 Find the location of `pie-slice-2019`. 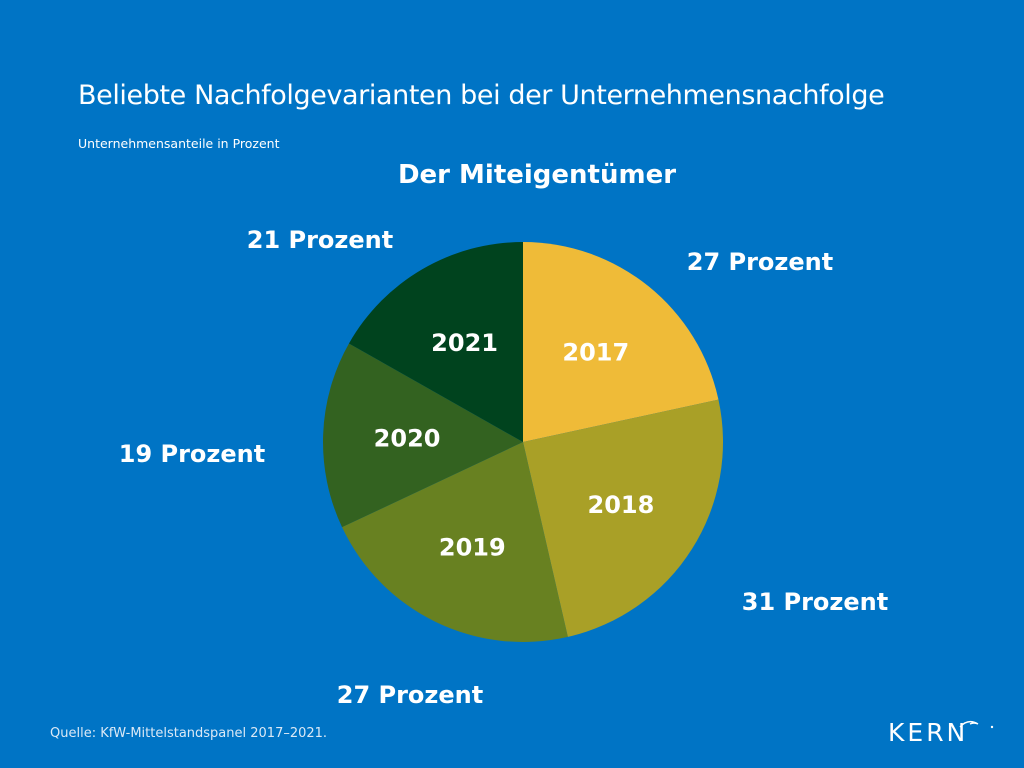

pie-slice-2019 is located at coordinates (455, 542).